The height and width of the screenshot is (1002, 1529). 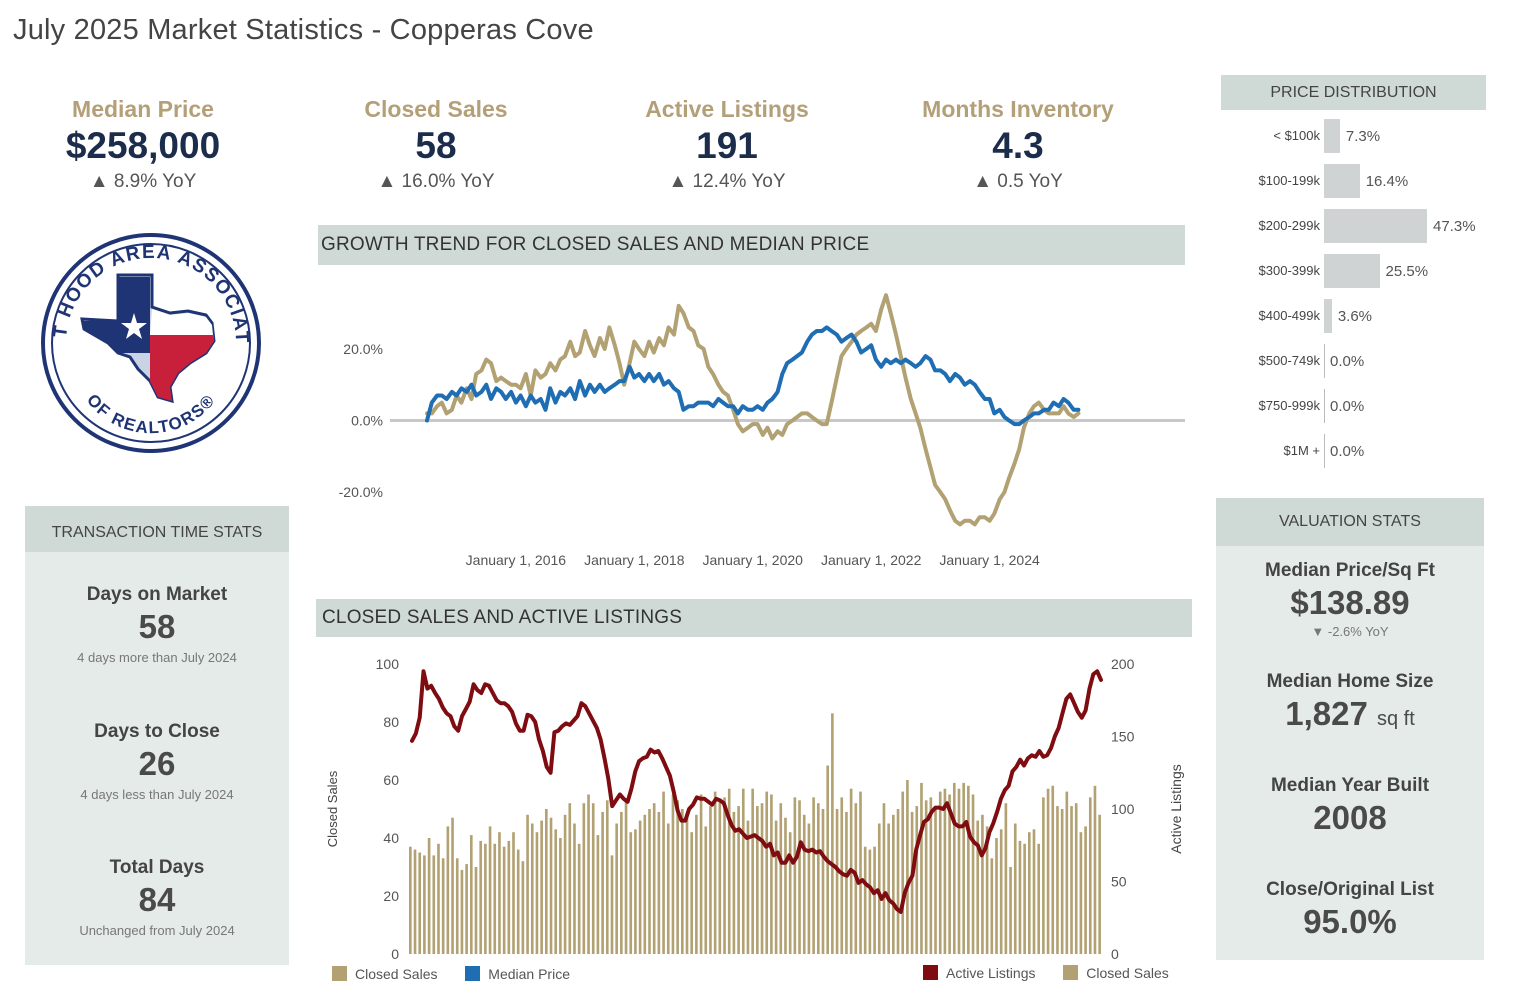 I want to click on association-logo: FORT HOOD AREA ASSOCIATION OF REALTORS®, so click(x=149, y=342).